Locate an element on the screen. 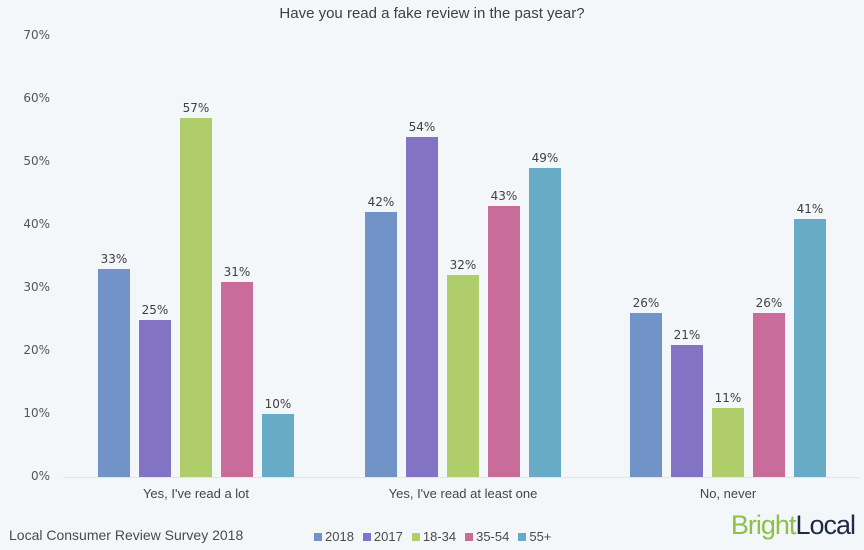 This screenshot has height=550, width=864. x-axis-line is located at coordinates (461, 477).